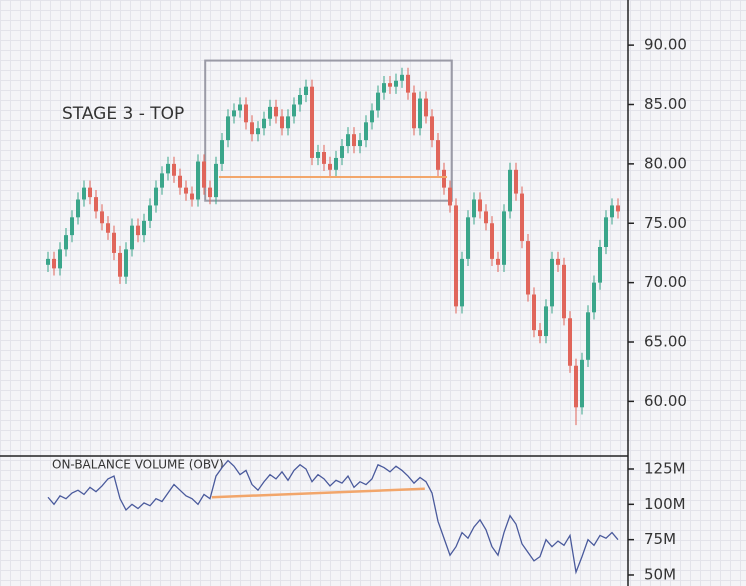 The image size is (746, 586). Describe the element at coordinates (665, 282) in the screenshot. I see `y-tick-label: 70.00` at that location.